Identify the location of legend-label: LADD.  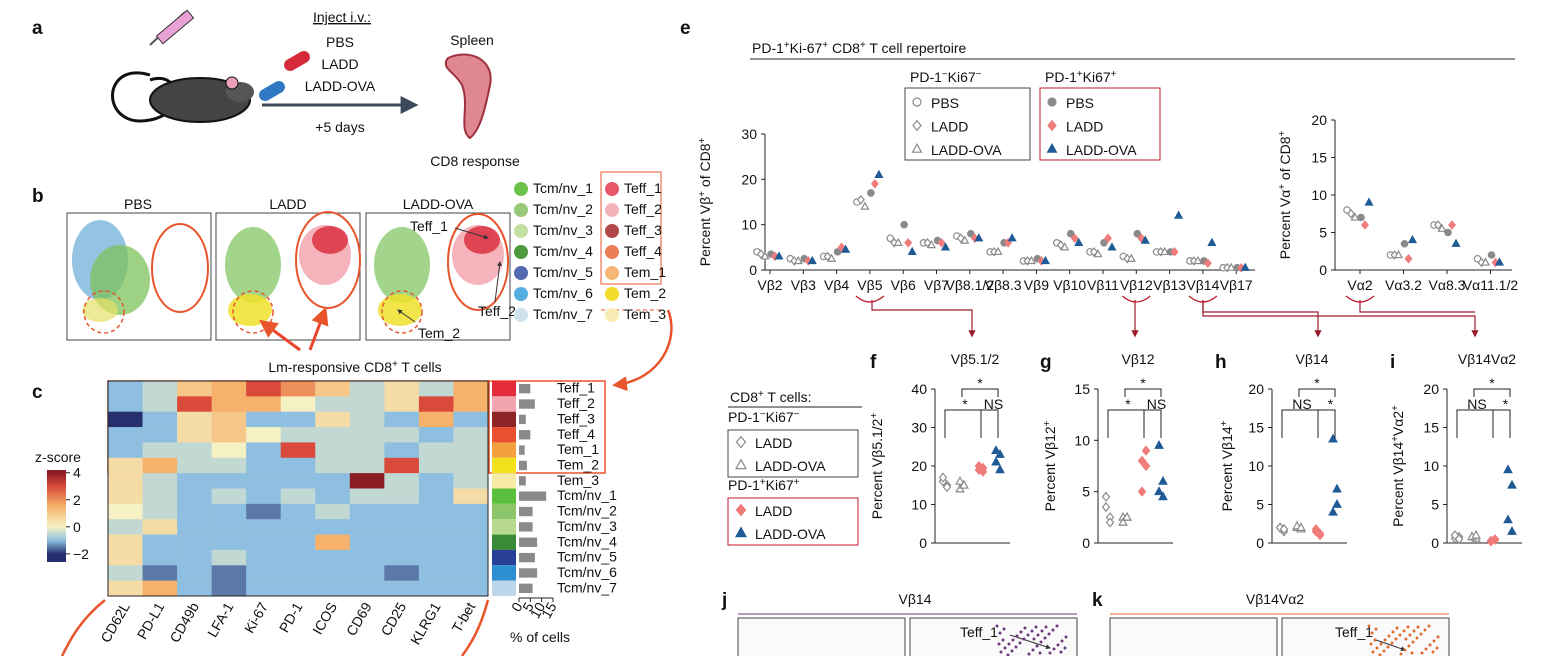
(1084, 127).